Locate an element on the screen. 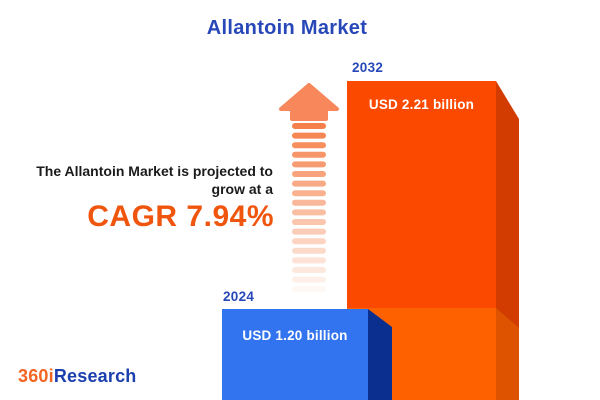 The image size is (600, 400). base-box-side is located at coordinates (507, 354).